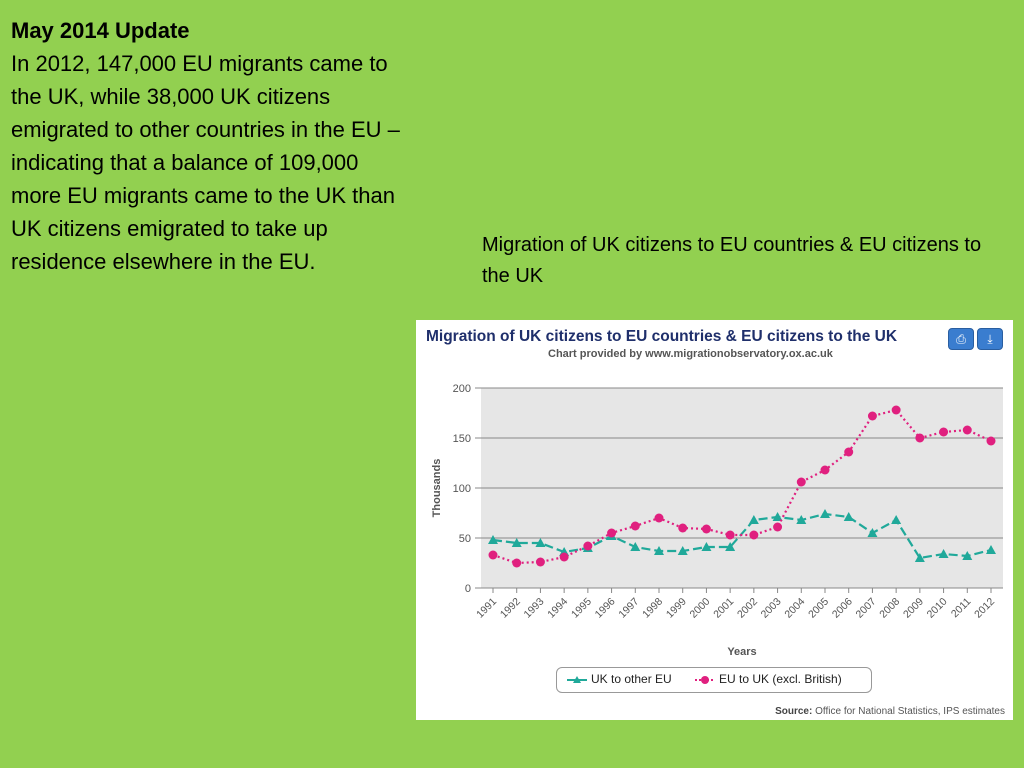 The height and width of the screenshot is (768, 1024). What do you see at coordinates (605, 608) in the screenshot?
I see `x-tick-label: 1996` at bounding box center [605, 608].